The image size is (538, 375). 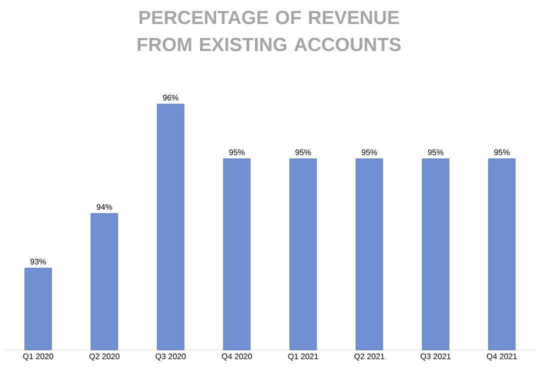 I want to click on x-tick-label: Q1 2020, so click(x=38, y=357).